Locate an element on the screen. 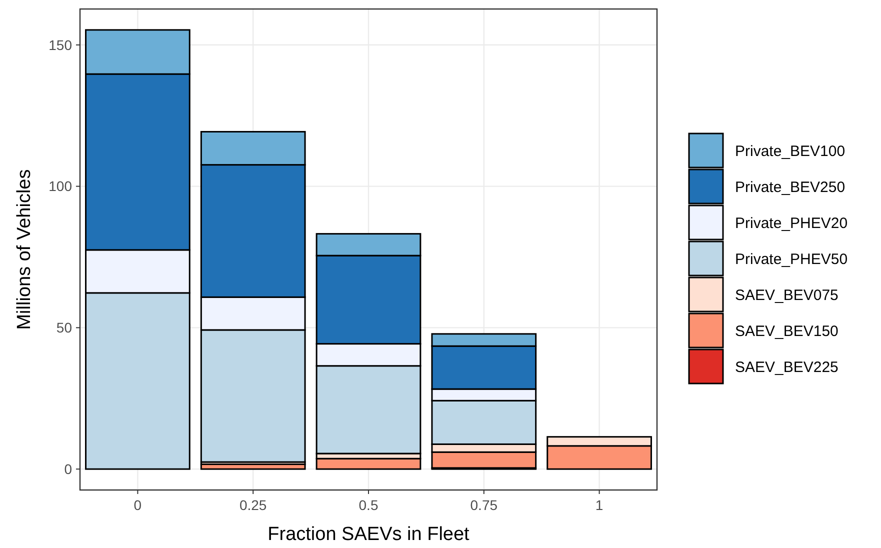  y-axis-title: Millions of Vehicles is located at coordinates (24, 249).